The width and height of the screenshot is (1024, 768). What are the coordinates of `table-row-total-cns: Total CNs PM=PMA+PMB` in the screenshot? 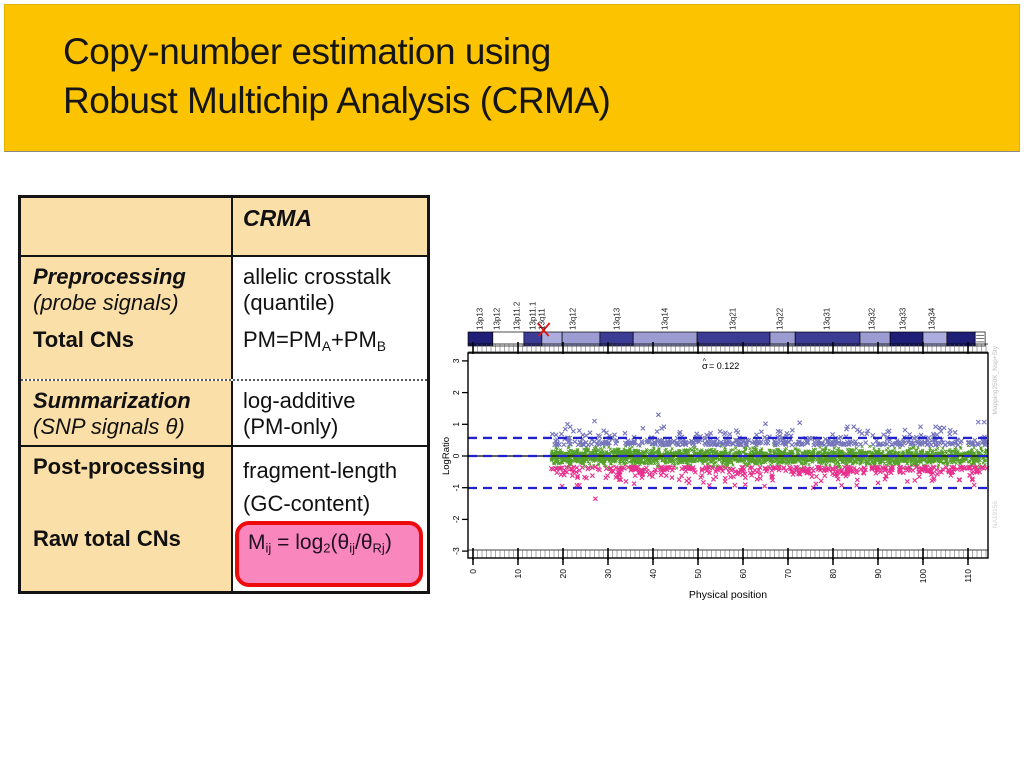 It's located at (224, 348).